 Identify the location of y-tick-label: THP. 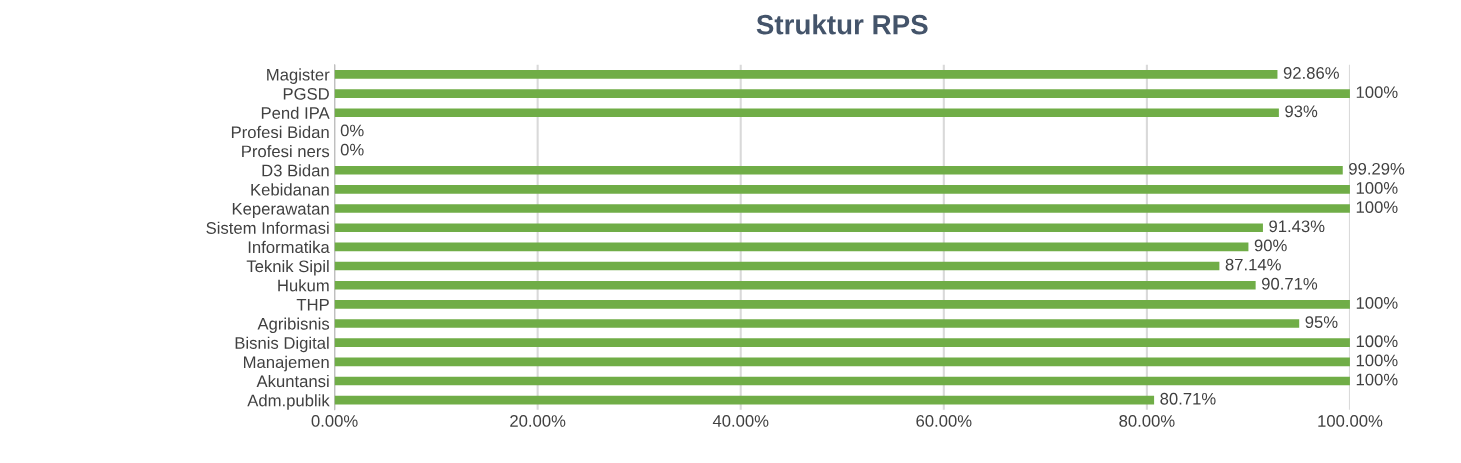
(312, 304).